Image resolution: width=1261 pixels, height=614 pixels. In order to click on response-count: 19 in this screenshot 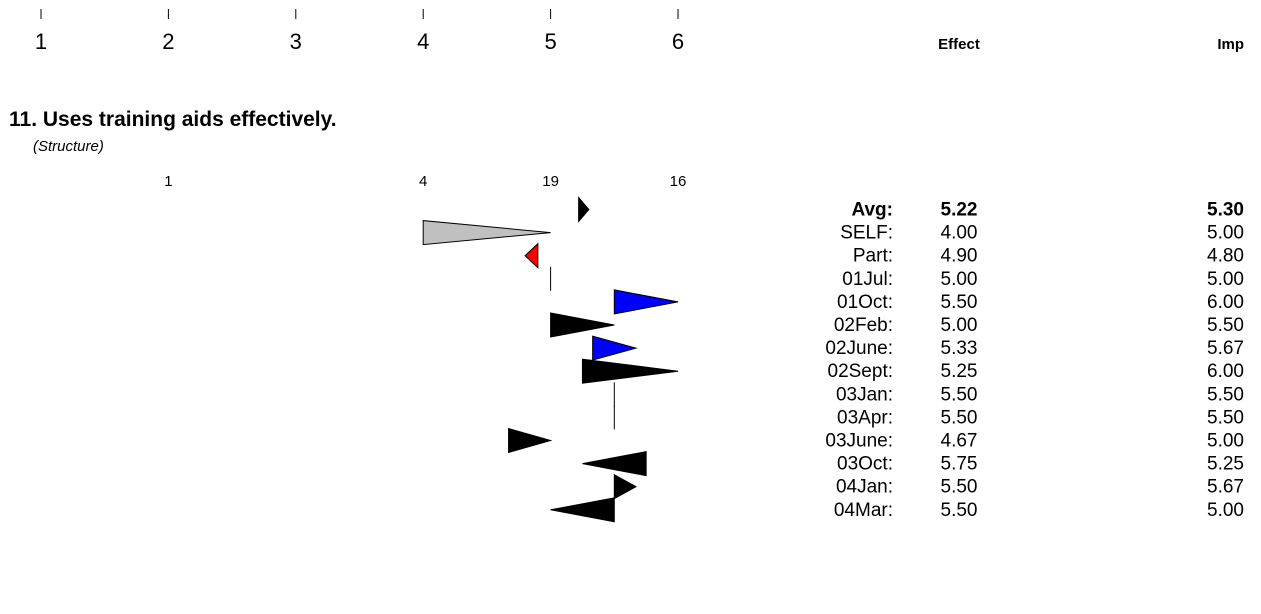, I will do `click(550, 181)`.